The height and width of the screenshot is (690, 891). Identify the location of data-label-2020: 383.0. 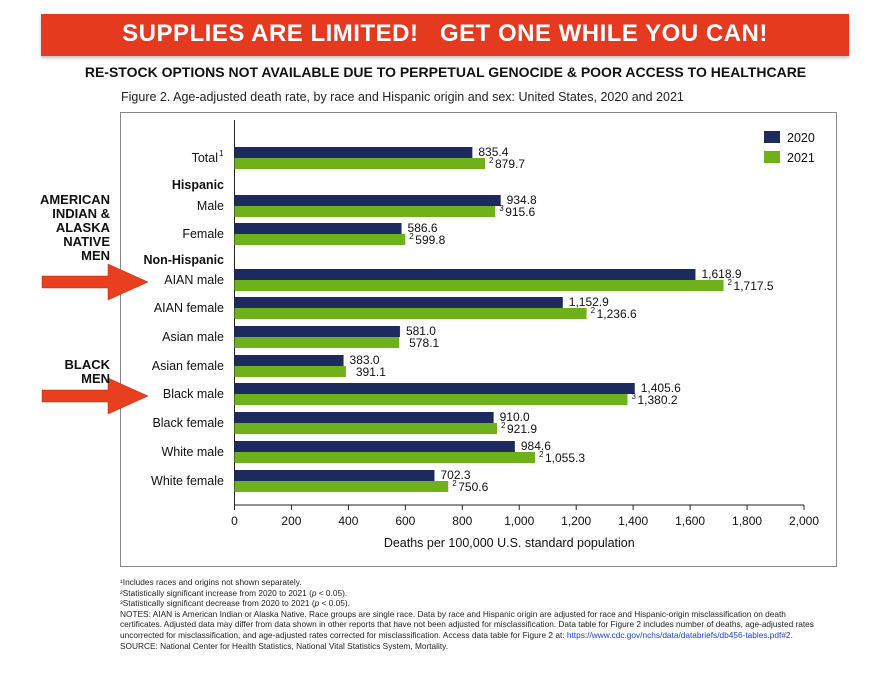
(365, 360).